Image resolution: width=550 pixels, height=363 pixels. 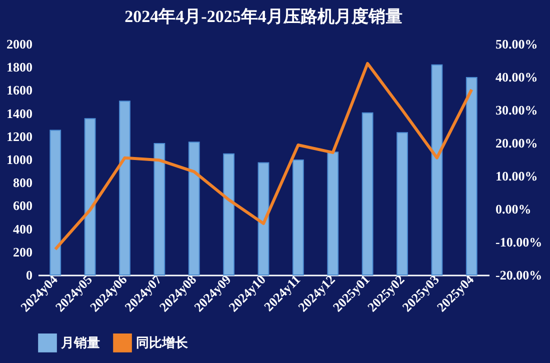 What do you see at coordinates (19, 159) in the screenshot?
I see `y-tick-label: 1000` at bounding box center [19, 159].